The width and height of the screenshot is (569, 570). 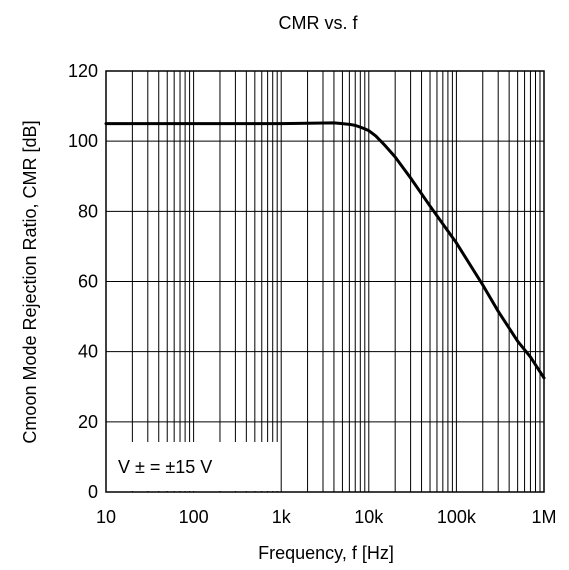 I want to click on chart-title: CMR vs. f, so click(x=319, y=23).